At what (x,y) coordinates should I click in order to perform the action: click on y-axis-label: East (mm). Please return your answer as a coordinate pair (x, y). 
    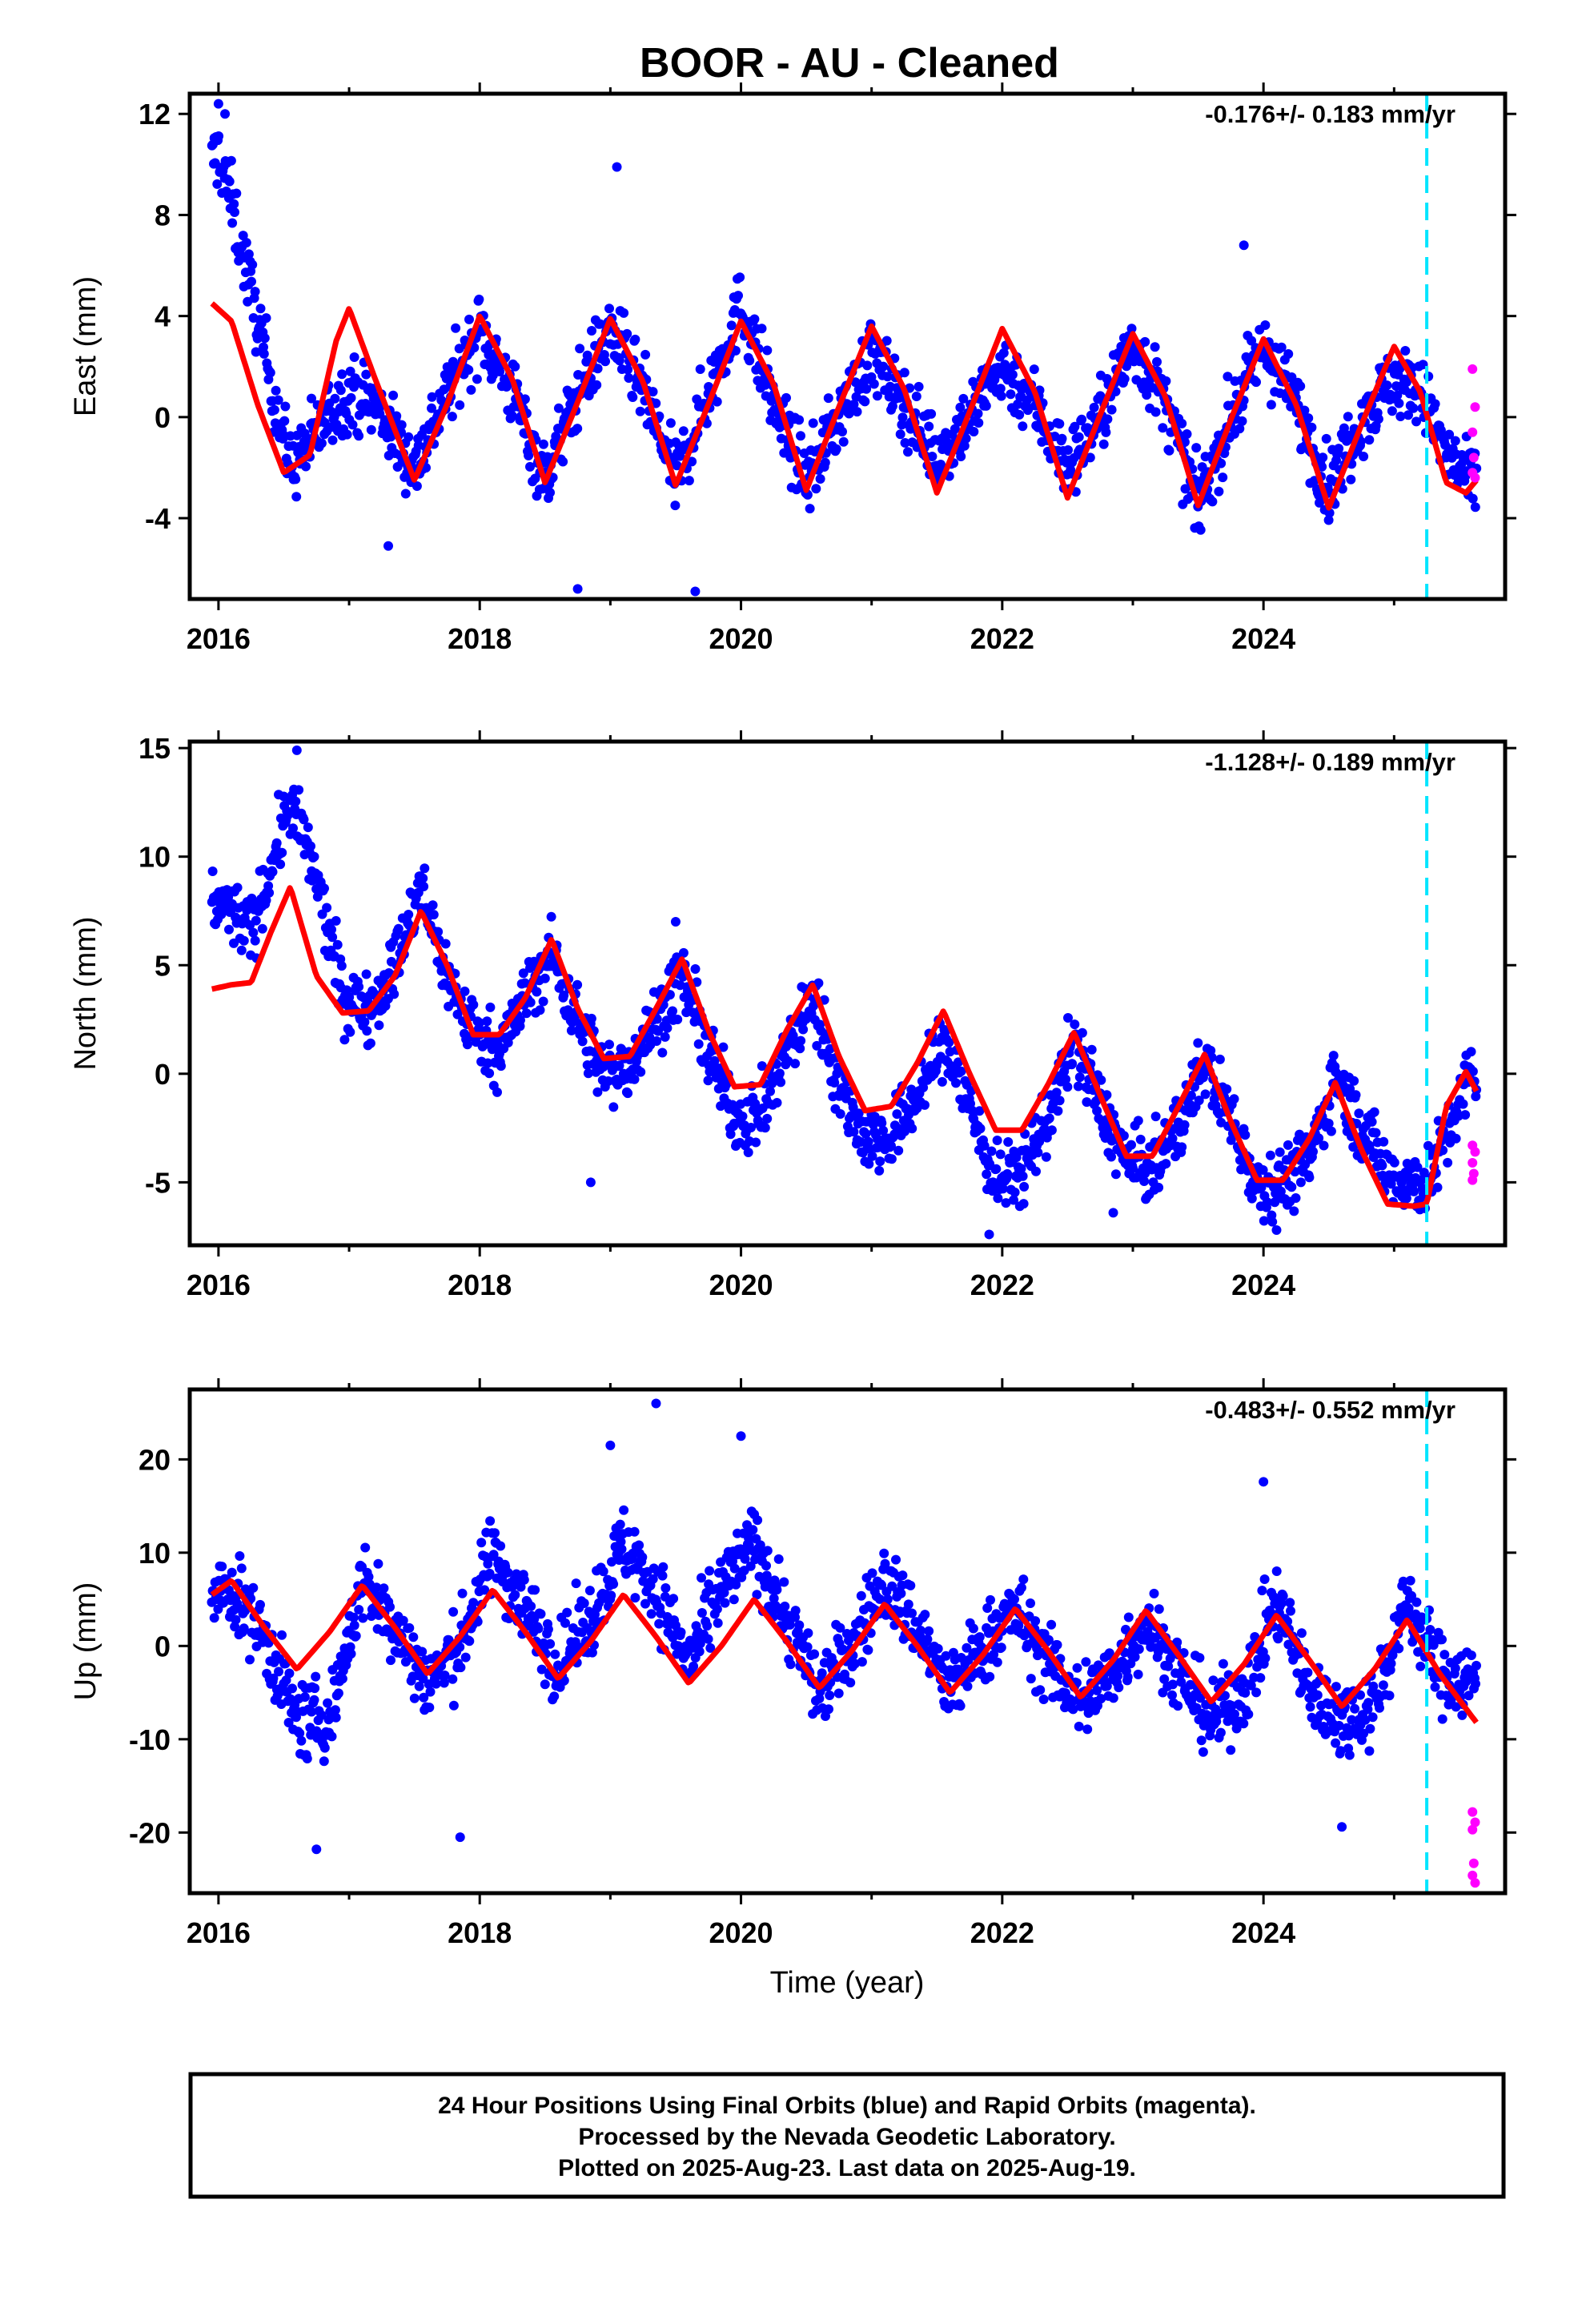
    Looking at the image, I should click on (86, 346).